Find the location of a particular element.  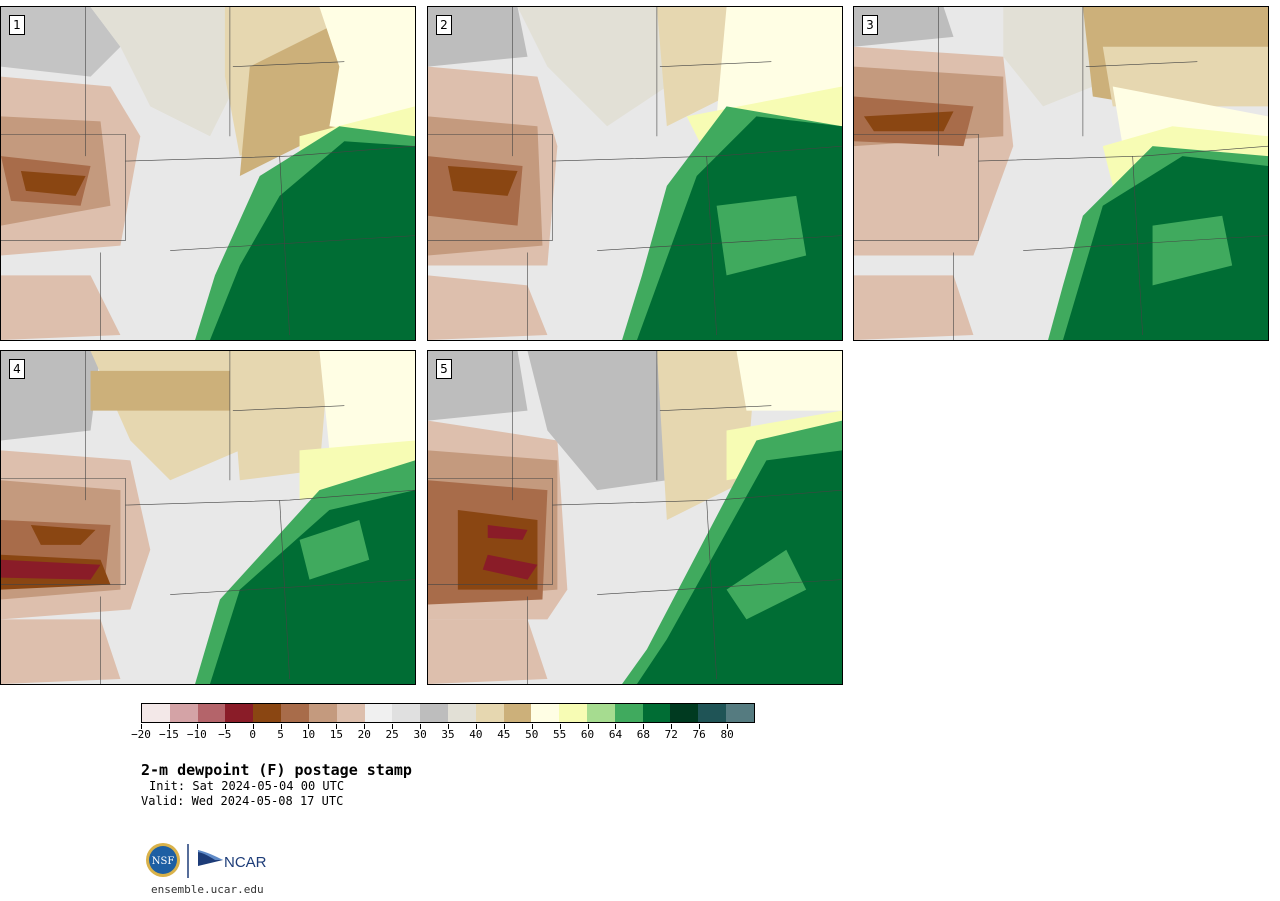

colorbar-tick-label: 40 is located at coordinates (476, 734).